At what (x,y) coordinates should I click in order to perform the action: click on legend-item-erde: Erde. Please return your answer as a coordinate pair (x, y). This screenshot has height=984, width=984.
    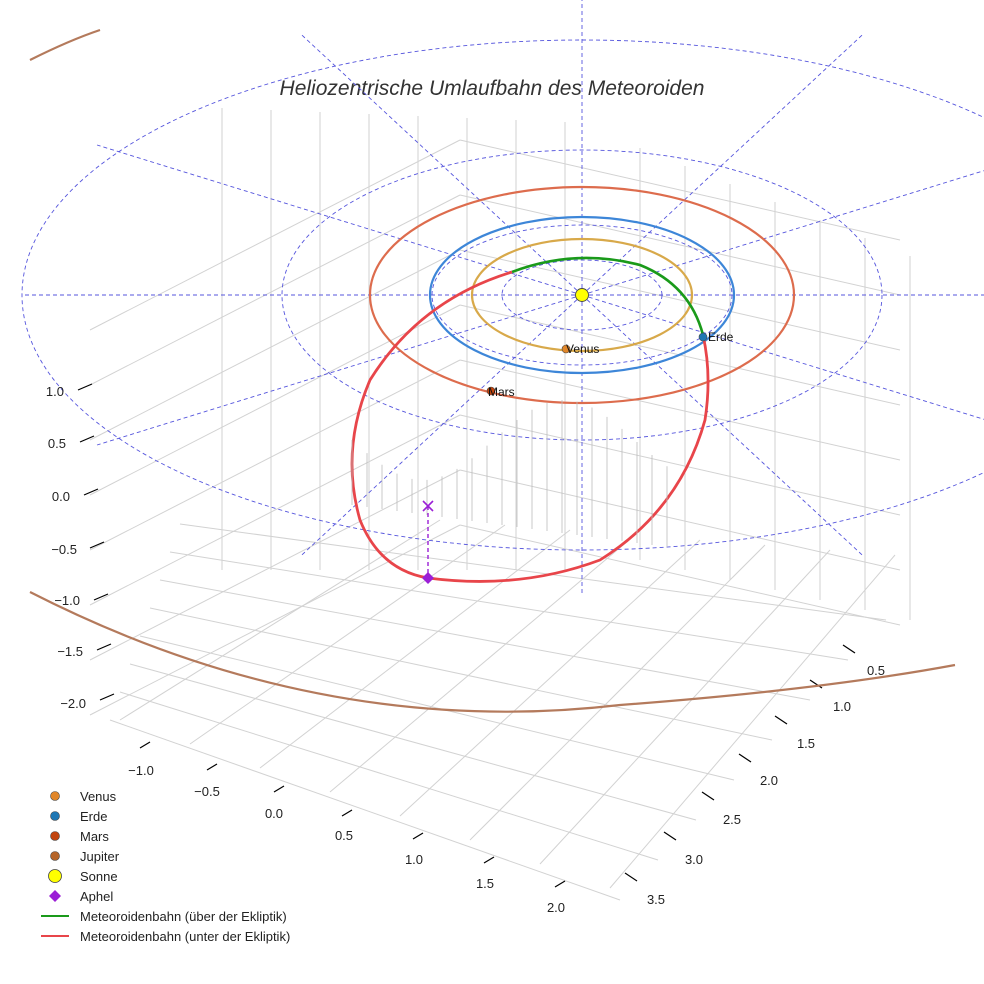
    Looking at the image, I should click on (165, 816).